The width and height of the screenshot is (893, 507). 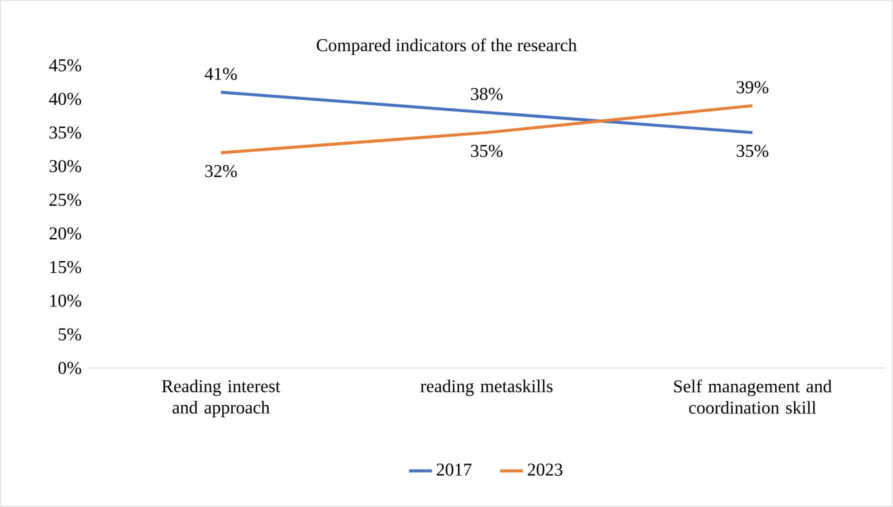 I want to click on x-tick-label: Self management and coordination skill, so click(x=753, y=397).